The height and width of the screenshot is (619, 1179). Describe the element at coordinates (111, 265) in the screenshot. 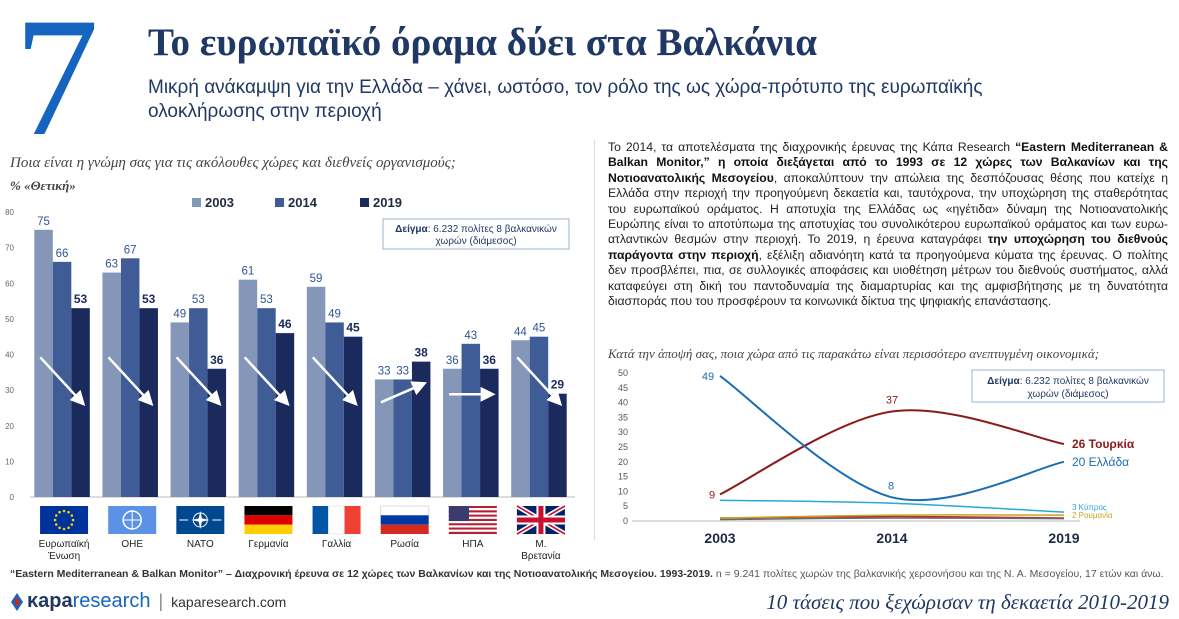

I see `bar-value-label: 63` at that location.